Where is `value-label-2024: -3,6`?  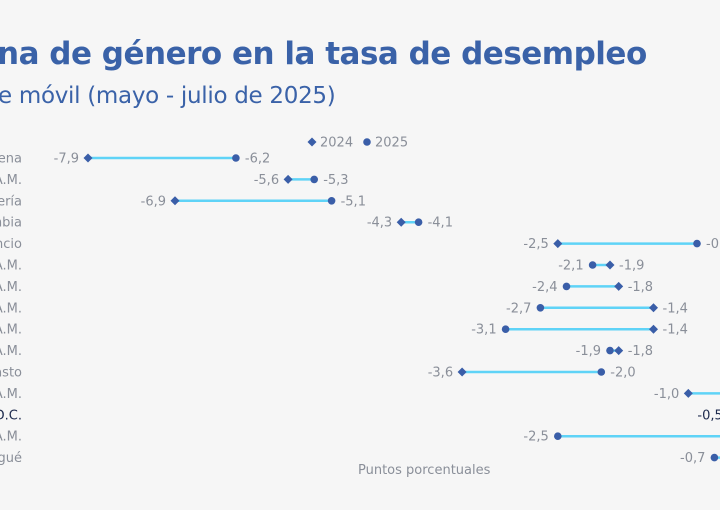
value-label-2024: -3,6 is located at coordinates (440, 373).